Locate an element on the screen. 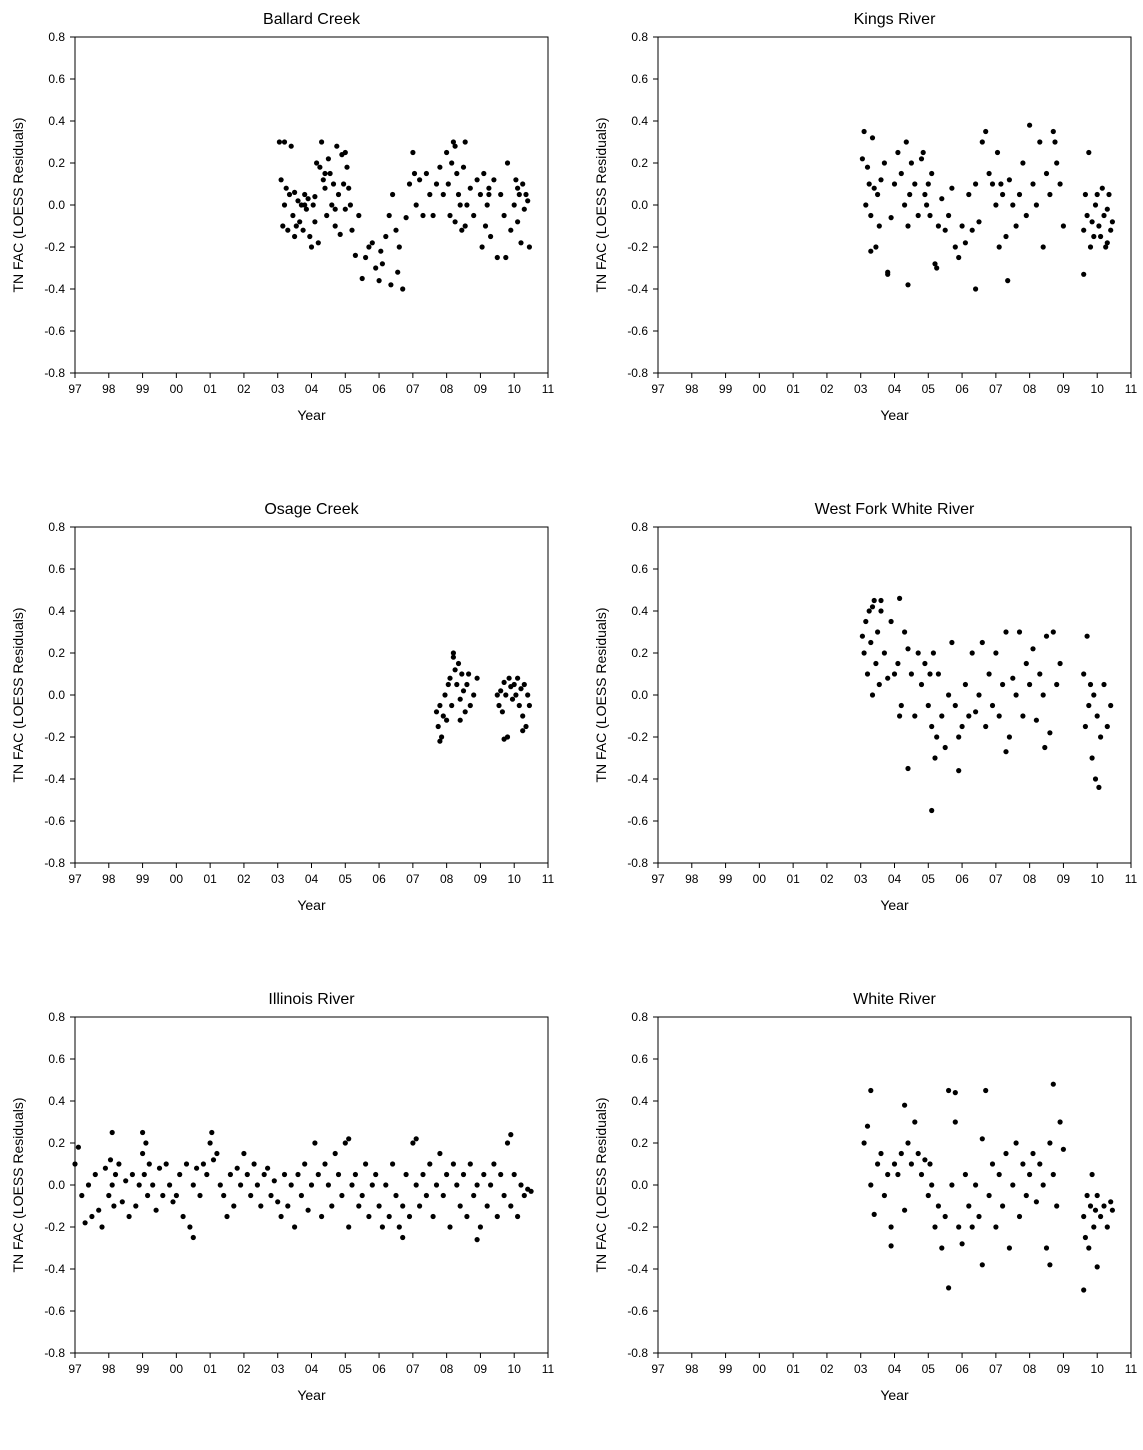 The width and height of the screenshot is (1143, 1450). x-tick-label: 11 is located at coordinates (1131, 389).